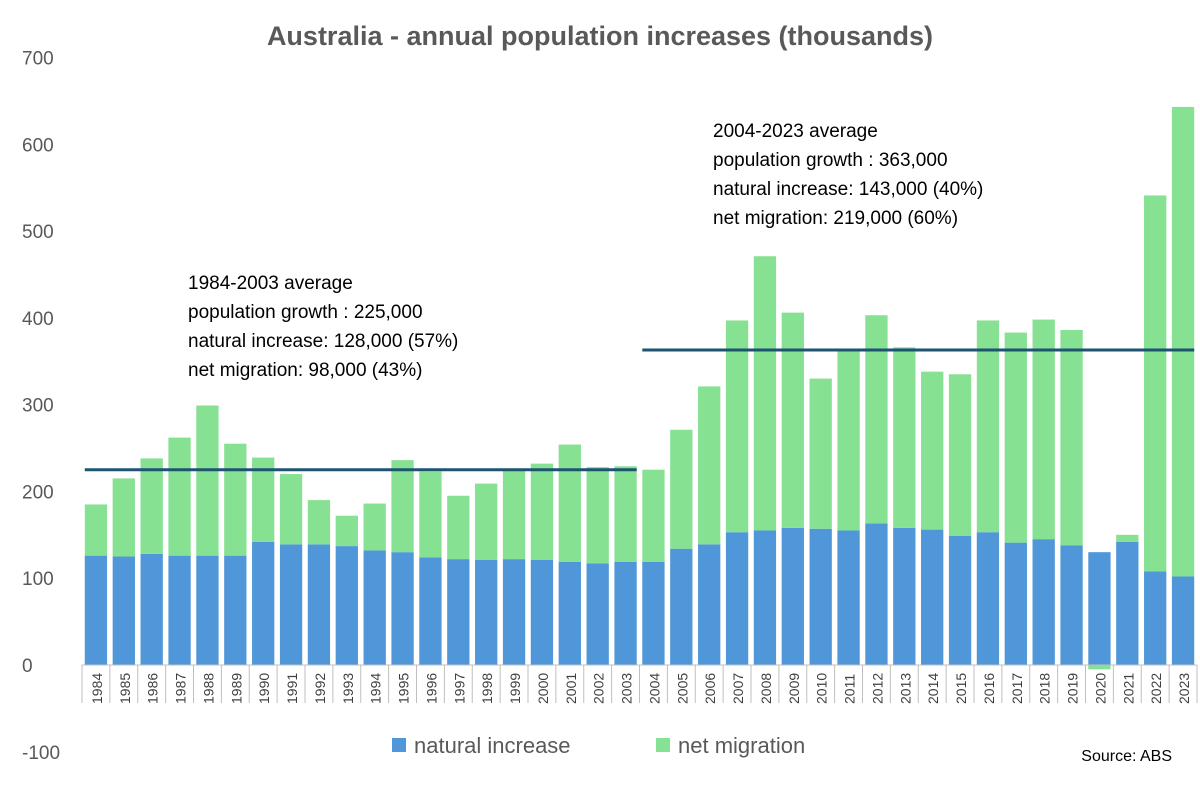  I want to click on bar-net-migration-2008, so click(765, 393).